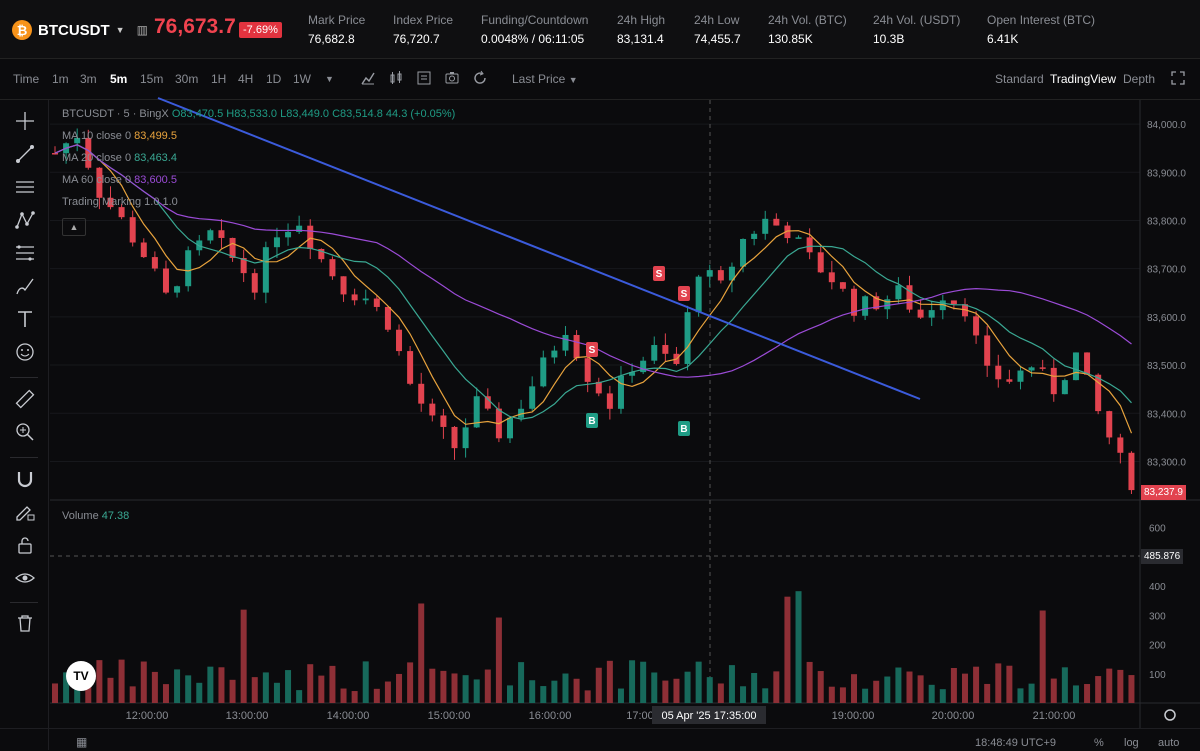 This screenshot has height=751, width=1200. I want to click on legend-marking: Trading Marking 1.0 1.0, so click(120, 202).